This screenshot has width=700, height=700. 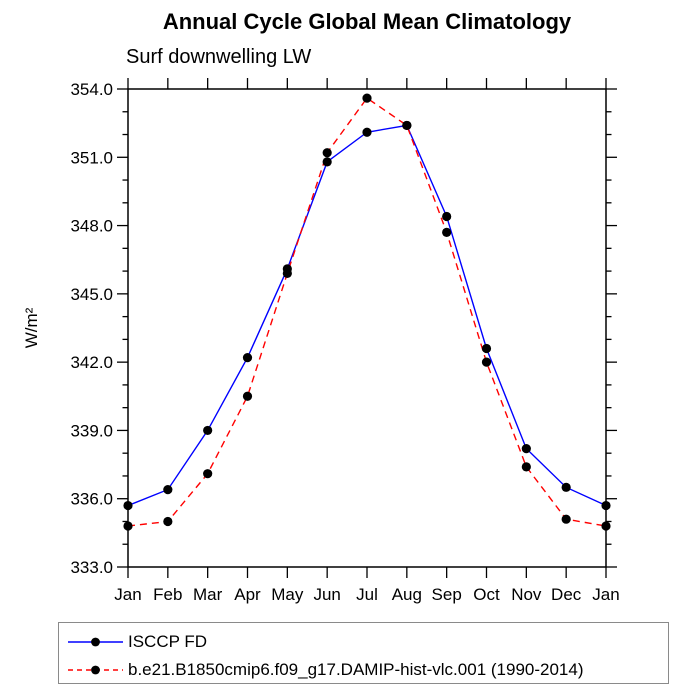 What do you see at coordinates (367, 642) in the screenshot?
I see `legend-item: ISCCP FD` at bounding box center [367, 642].